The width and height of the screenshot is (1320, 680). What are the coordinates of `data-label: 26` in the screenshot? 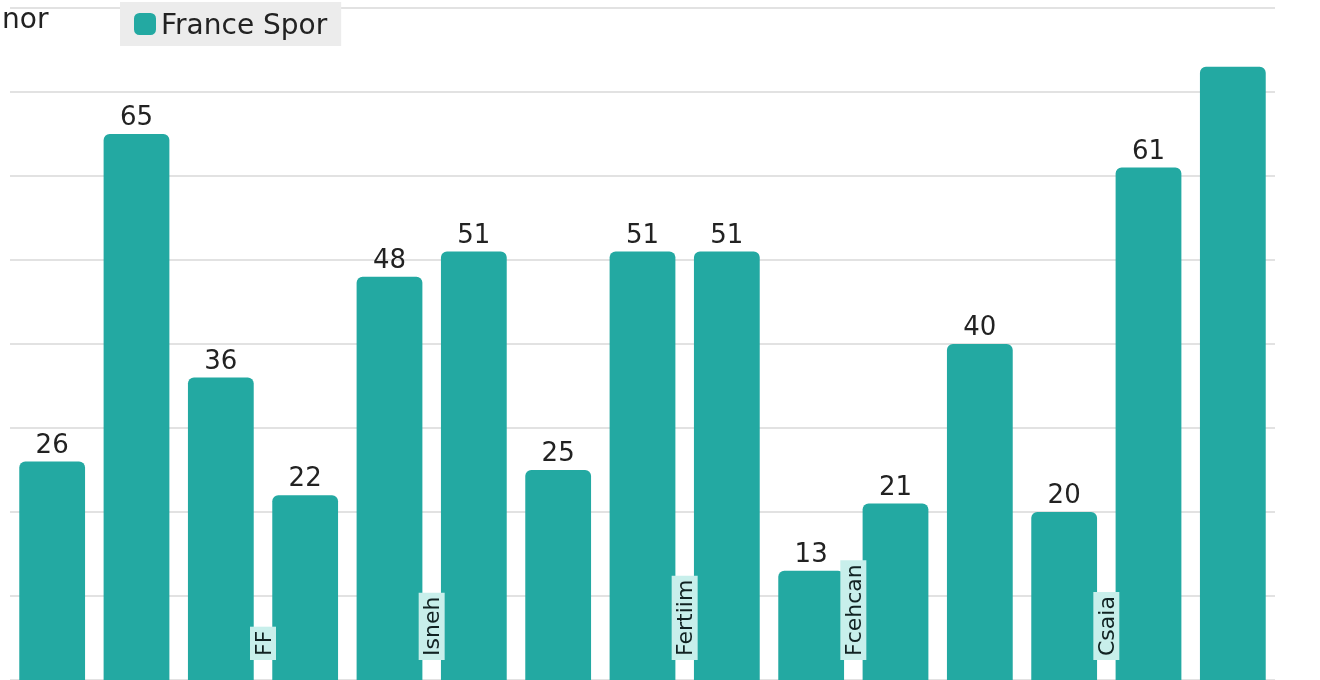 It's located at (52, 443).